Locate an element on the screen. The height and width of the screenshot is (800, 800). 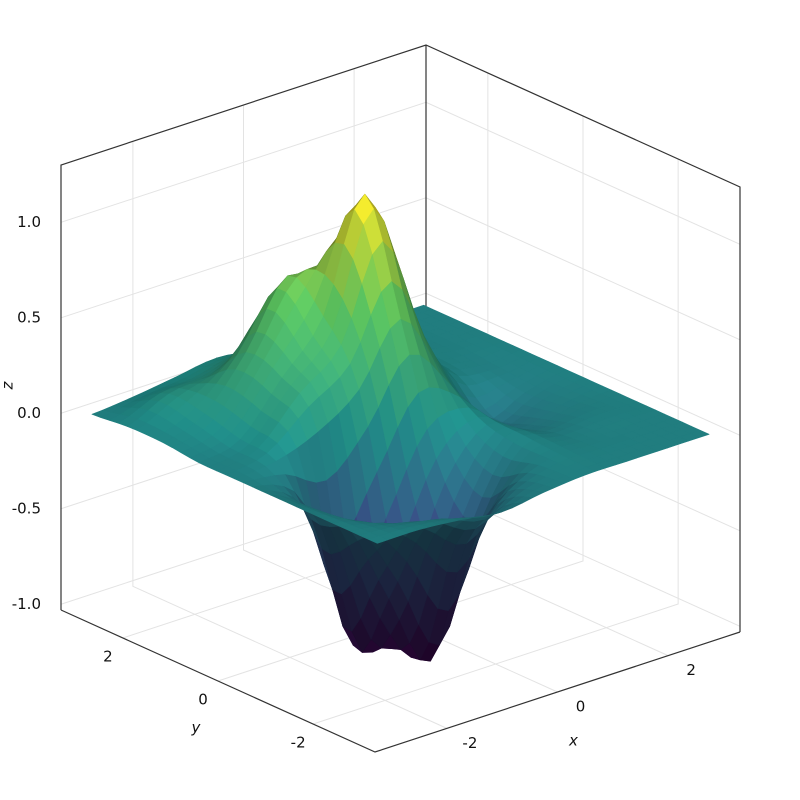
y-tick-label: 2 is located at coordinates (108, 656).